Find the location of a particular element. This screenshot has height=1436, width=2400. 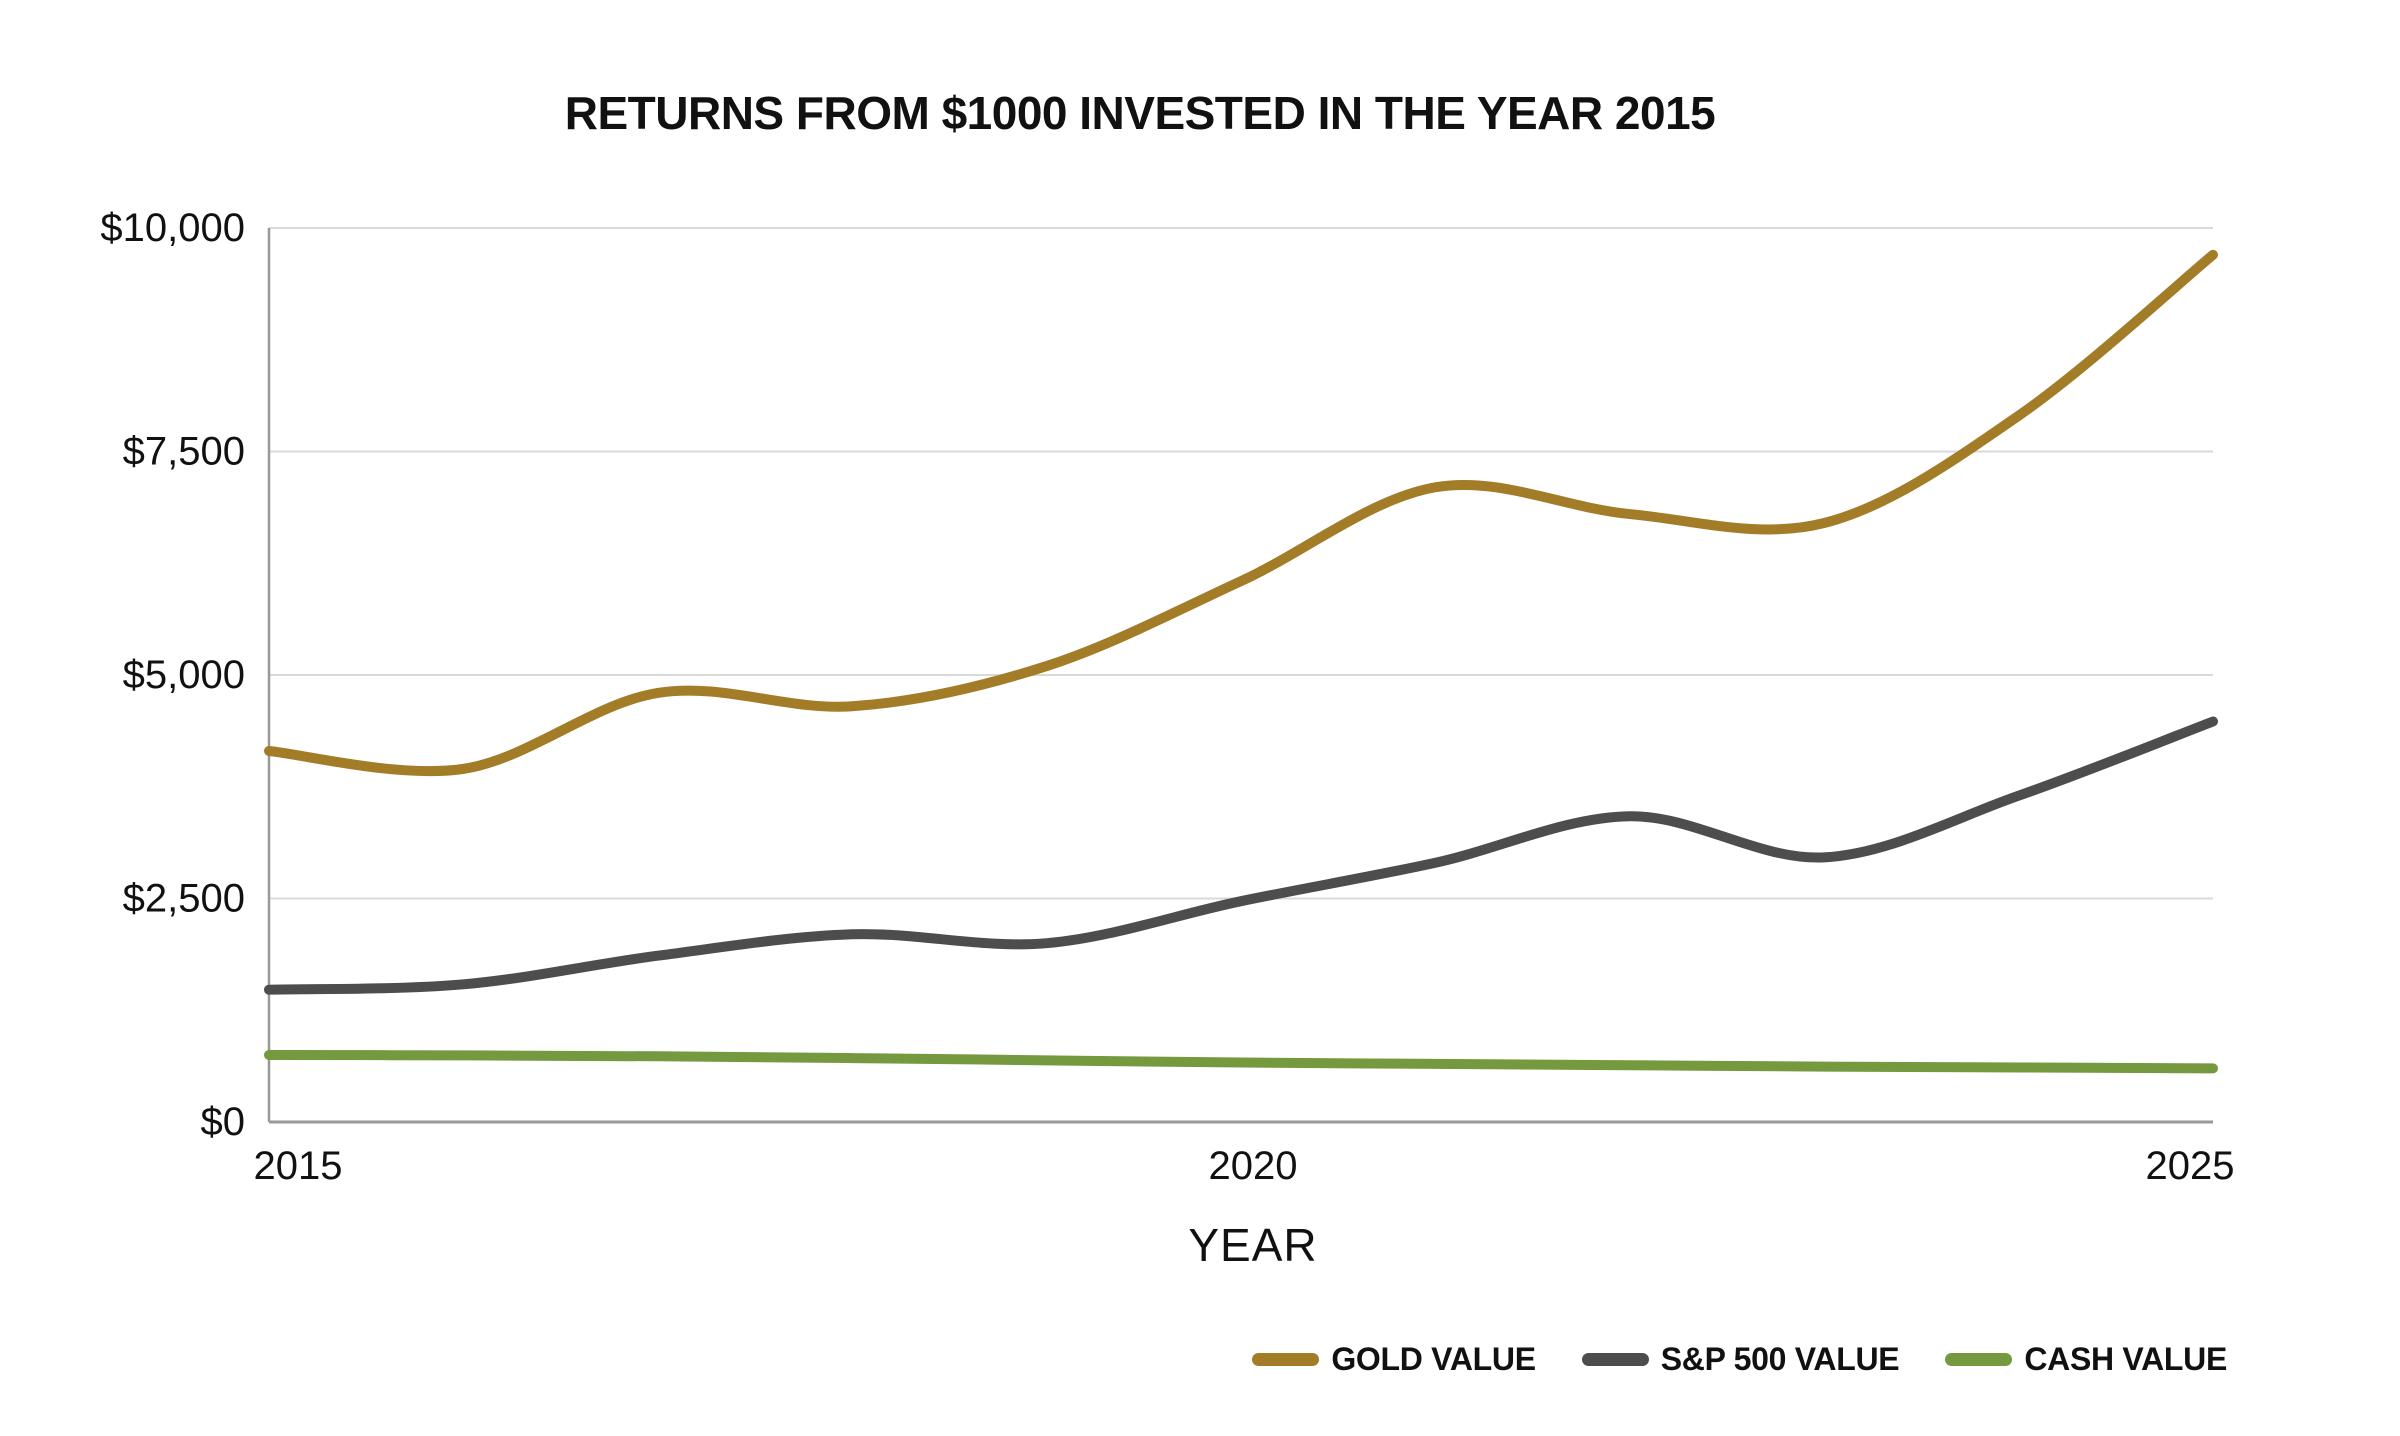

x-tick-label: 2015 is located at coordinates (298, 1166).